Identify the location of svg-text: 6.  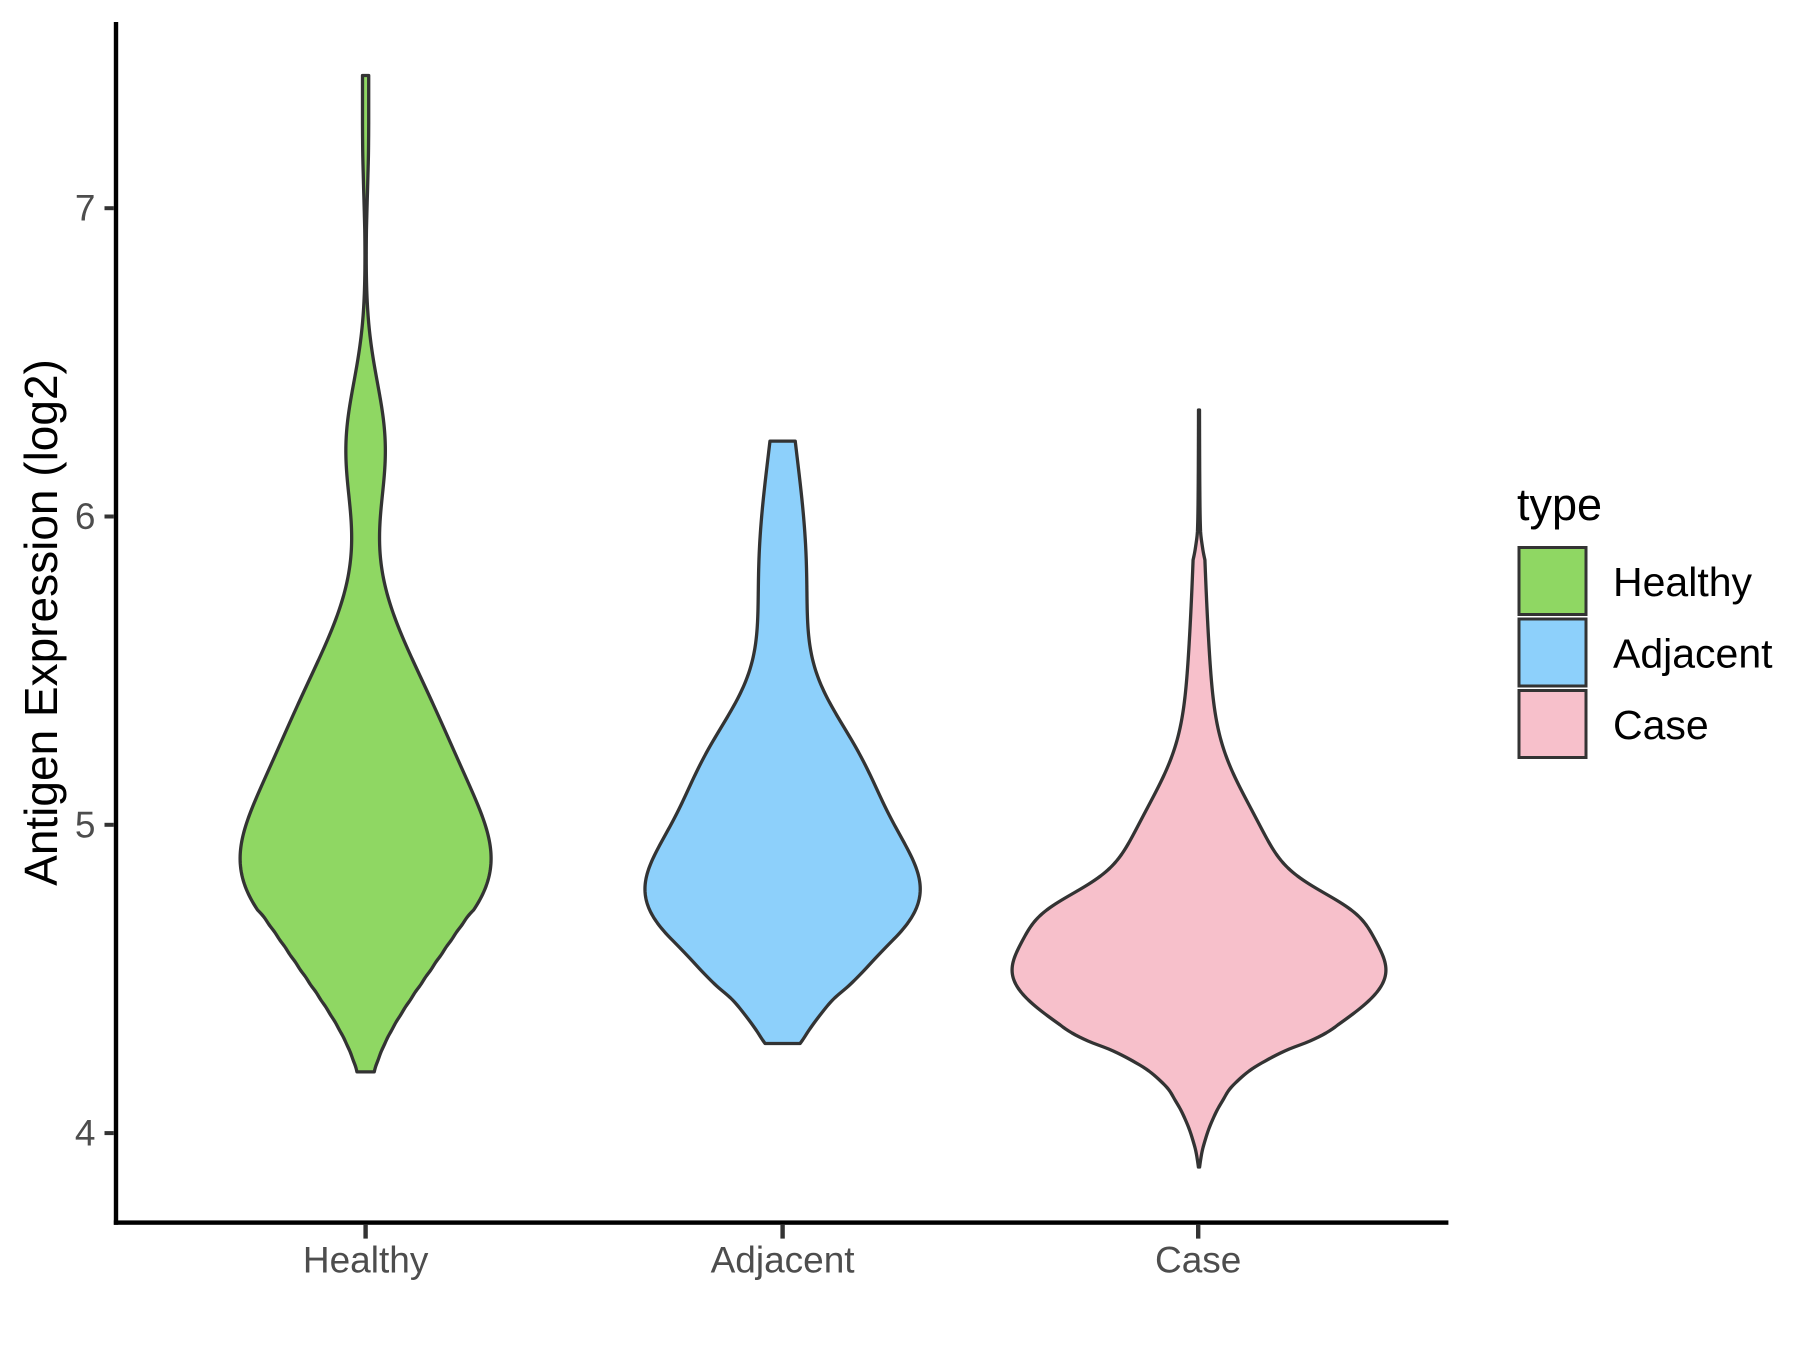
(85, 516).